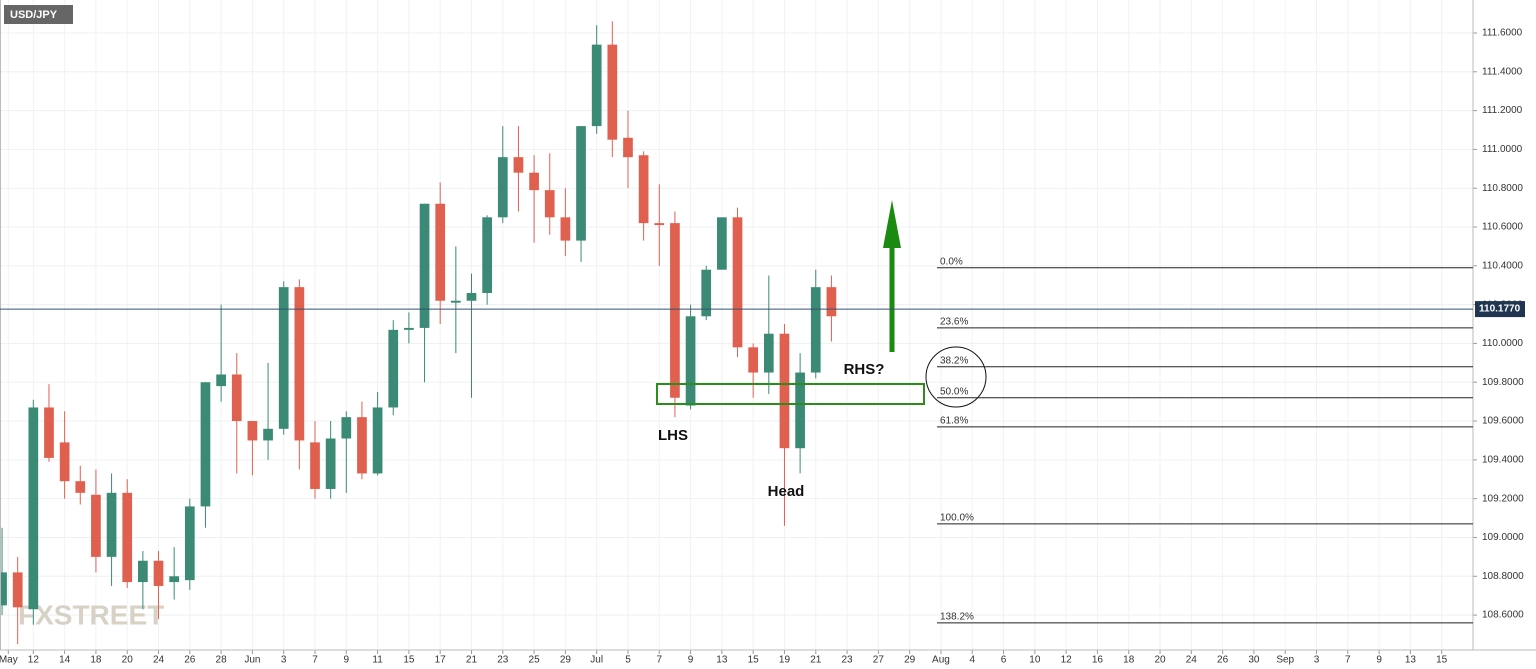  Describe the element at coordinates (1035, 660) in the screenshot. I see `x-tick-label: 10` at that location.